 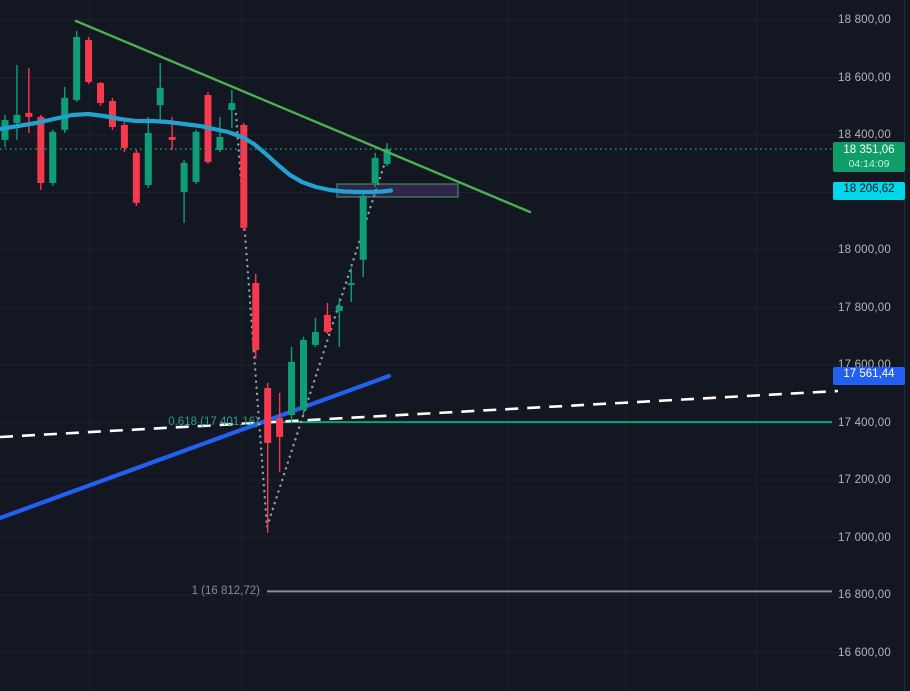 I want to click on dashed-white-trendline, so click(x=419, y=414).